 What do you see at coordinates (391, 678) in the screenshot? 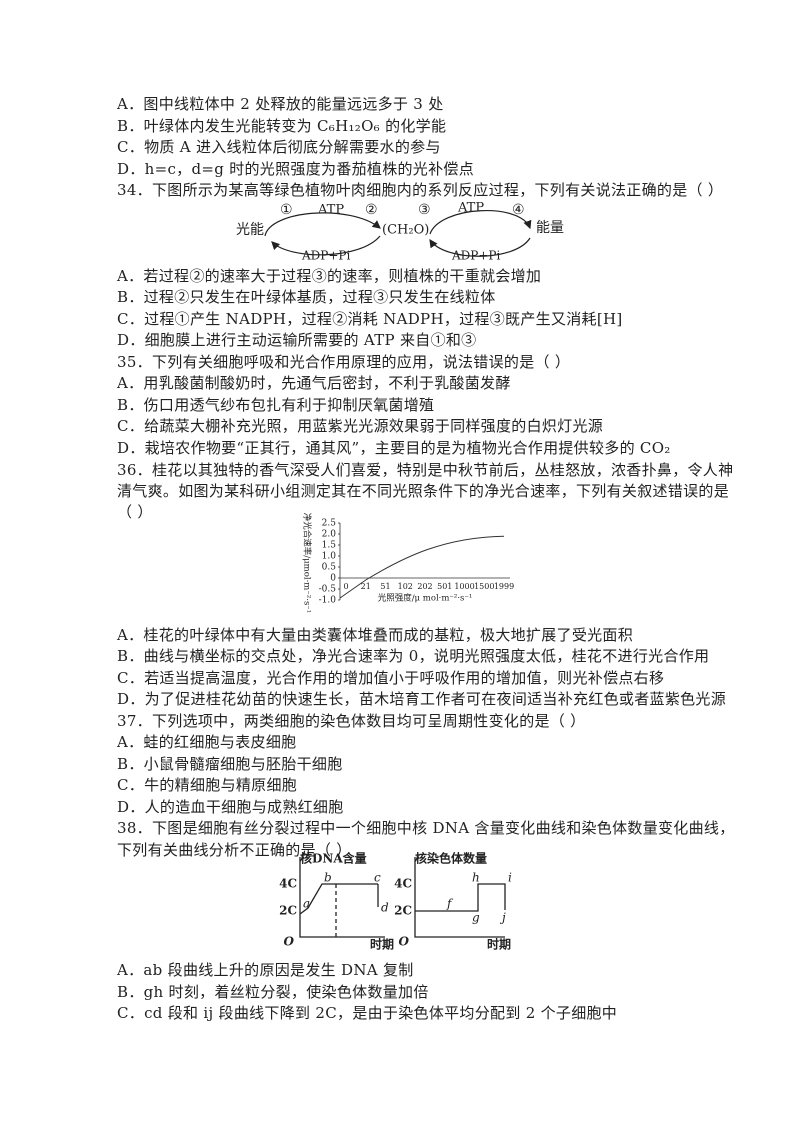
I see `option: C．若适当提高温度，光合作用的增加值小于呼吸作用的增加值，则光补偿点右移` at bounding box center [391, 678].